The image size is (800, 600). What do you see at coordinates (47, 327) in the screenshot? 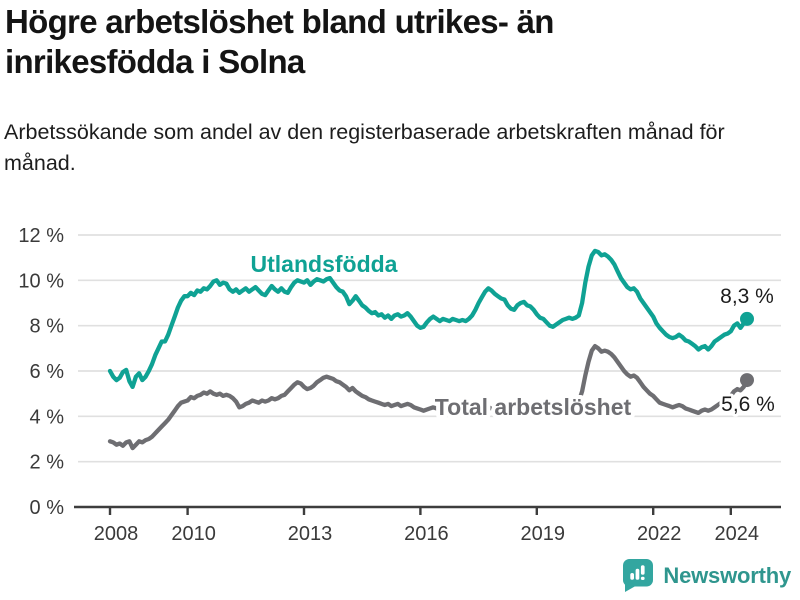
I see `y-axis-tick-label: 8 %` at bounding box center [47, 327].